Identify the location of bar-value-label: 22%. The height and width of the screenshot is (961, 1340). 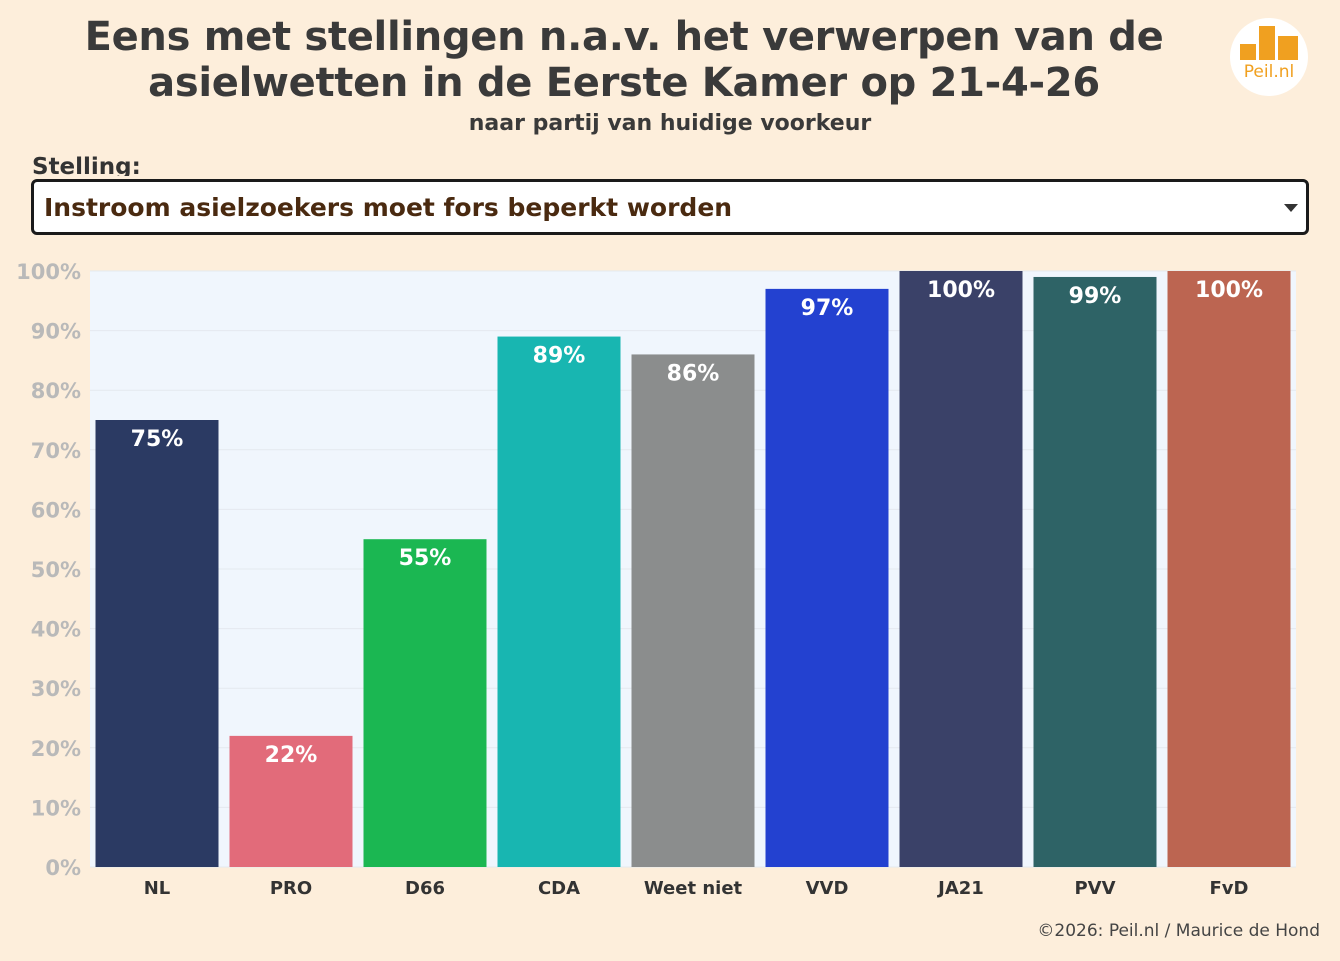
(291, 755).